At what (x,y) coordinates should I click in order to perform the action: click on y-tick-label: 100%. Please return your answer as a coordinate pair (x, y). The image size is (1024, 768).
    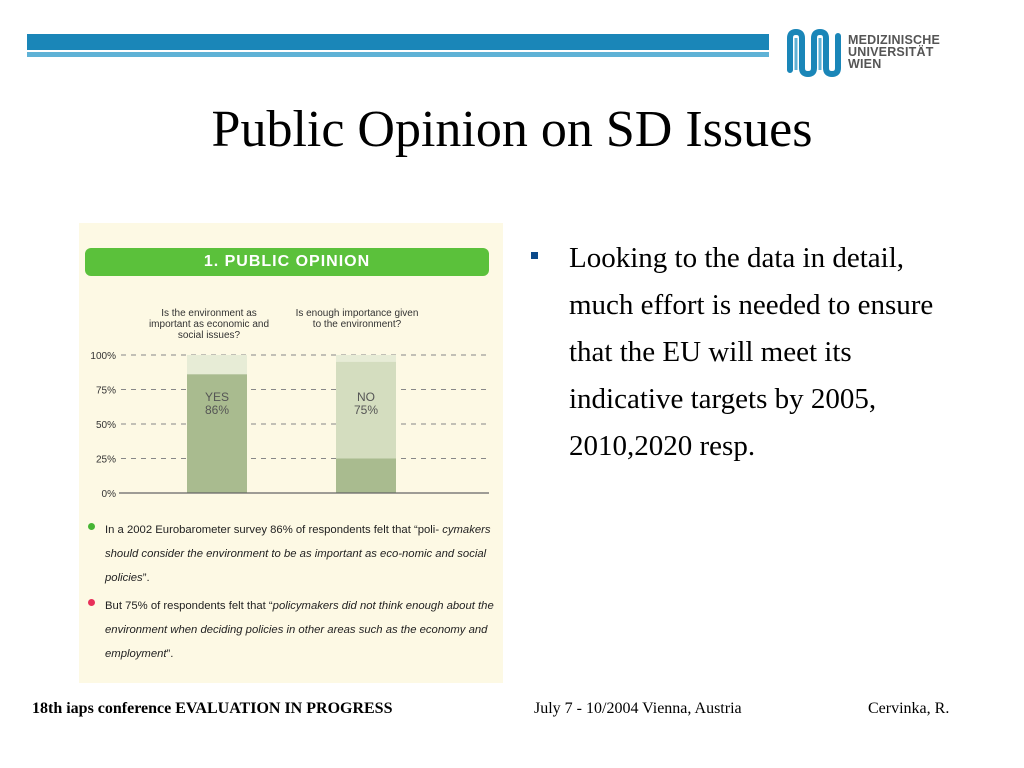
    Looking at the image, I should click on (103, 356).